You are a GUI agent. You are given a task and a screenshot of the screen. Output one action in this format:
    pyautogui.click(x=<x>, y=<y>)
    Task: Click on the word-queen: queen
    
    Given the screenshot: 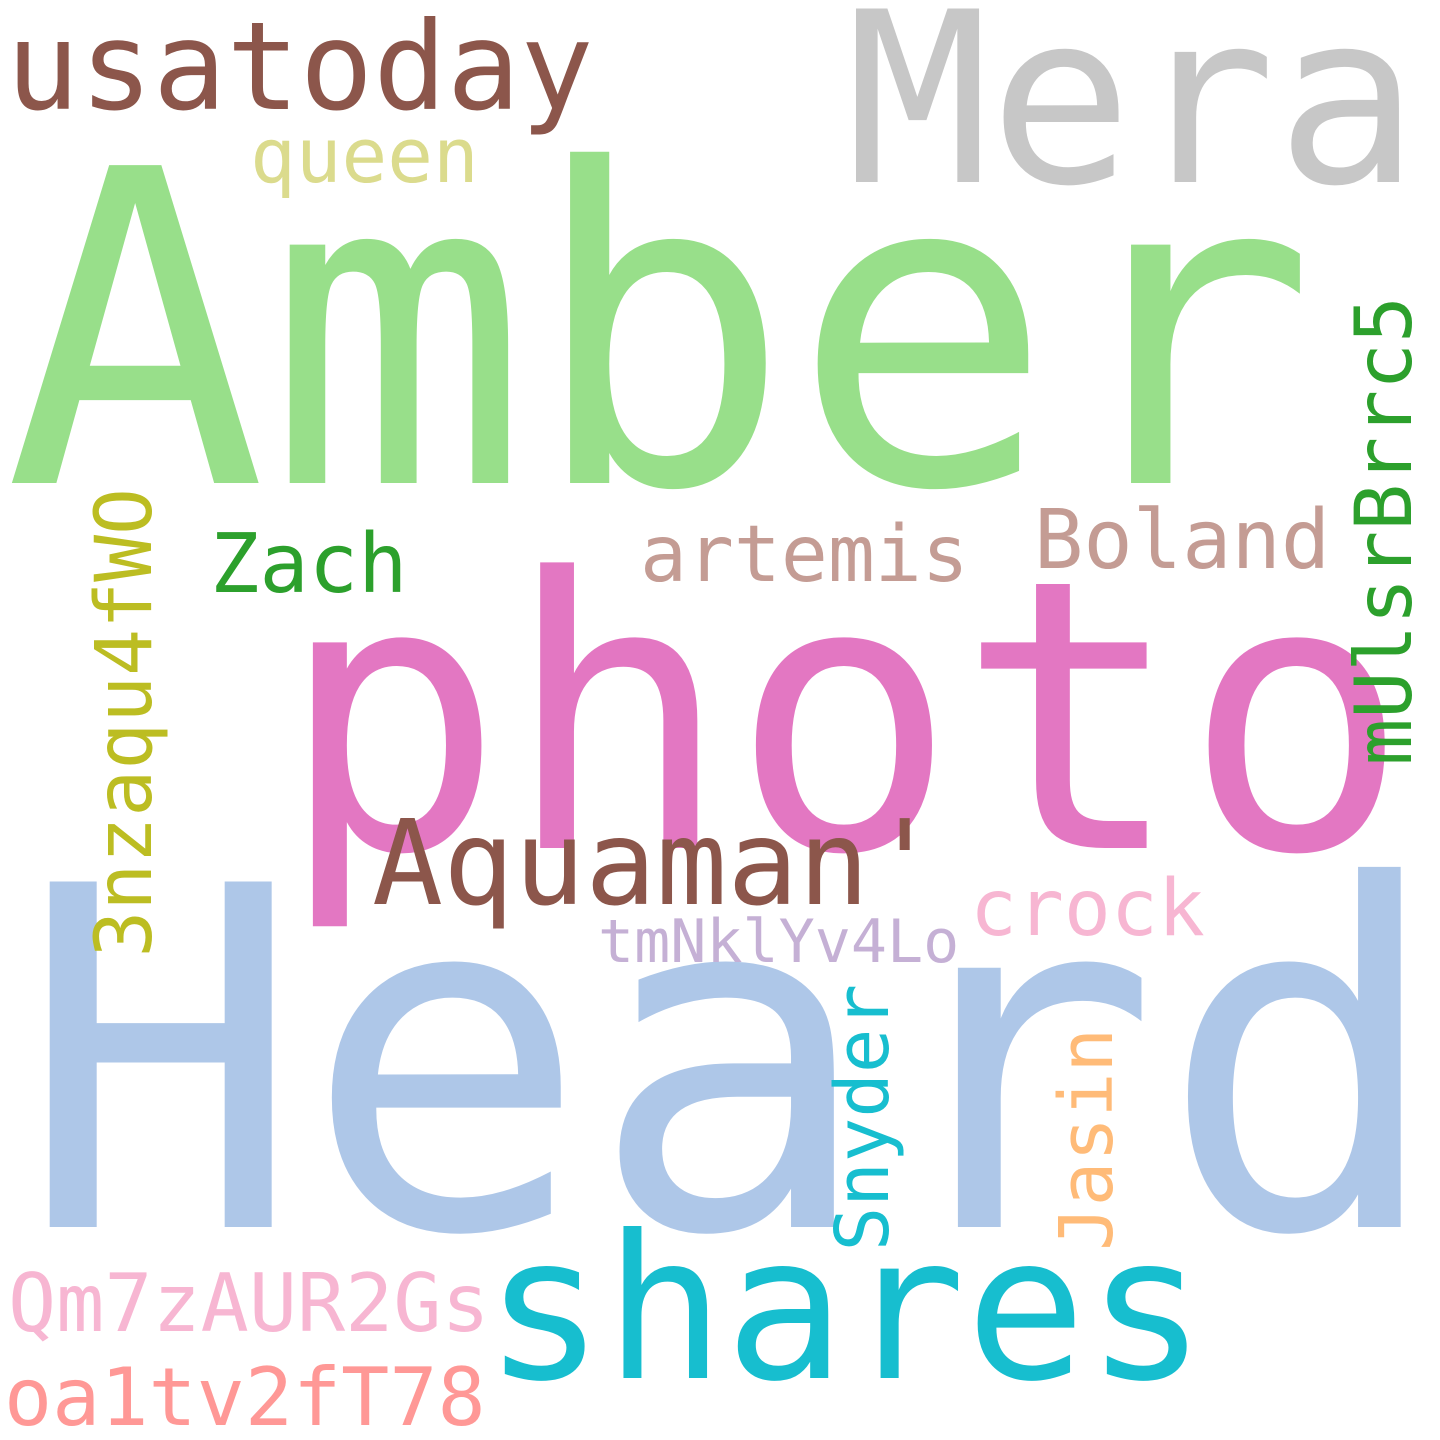 What is the action you would take?
    pyautogui.click(x=364, y=155)
    